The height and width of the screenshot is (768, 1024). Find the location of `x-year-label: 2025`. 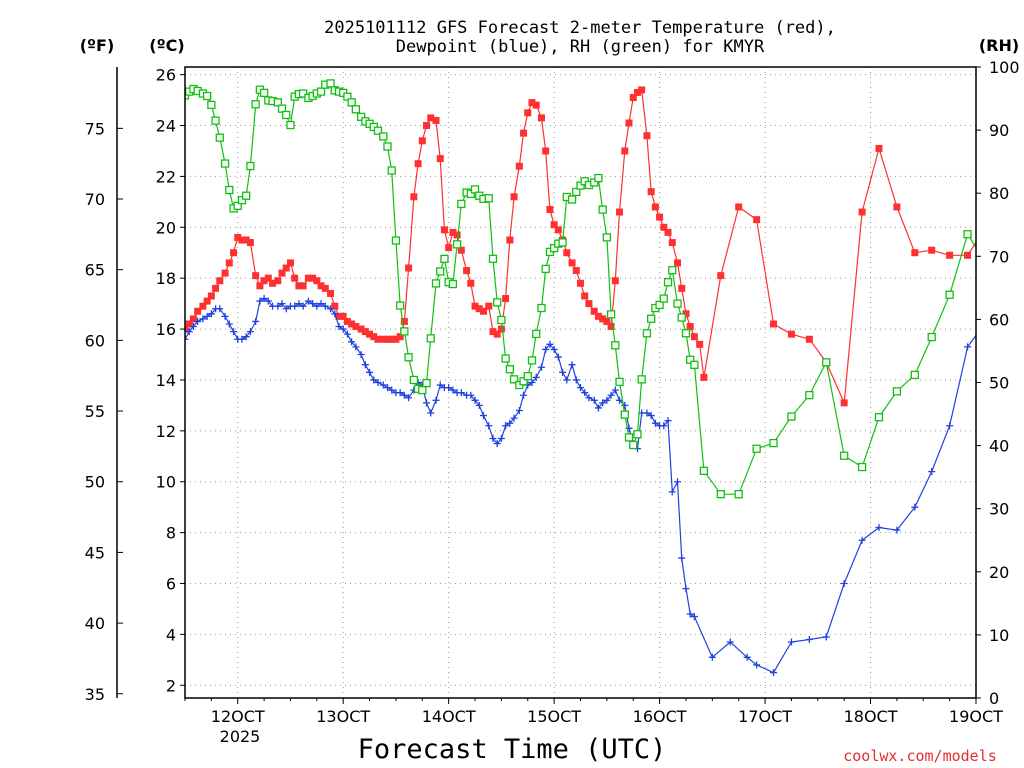

x-year-label: 2025 is located at coordinates (240, 736).